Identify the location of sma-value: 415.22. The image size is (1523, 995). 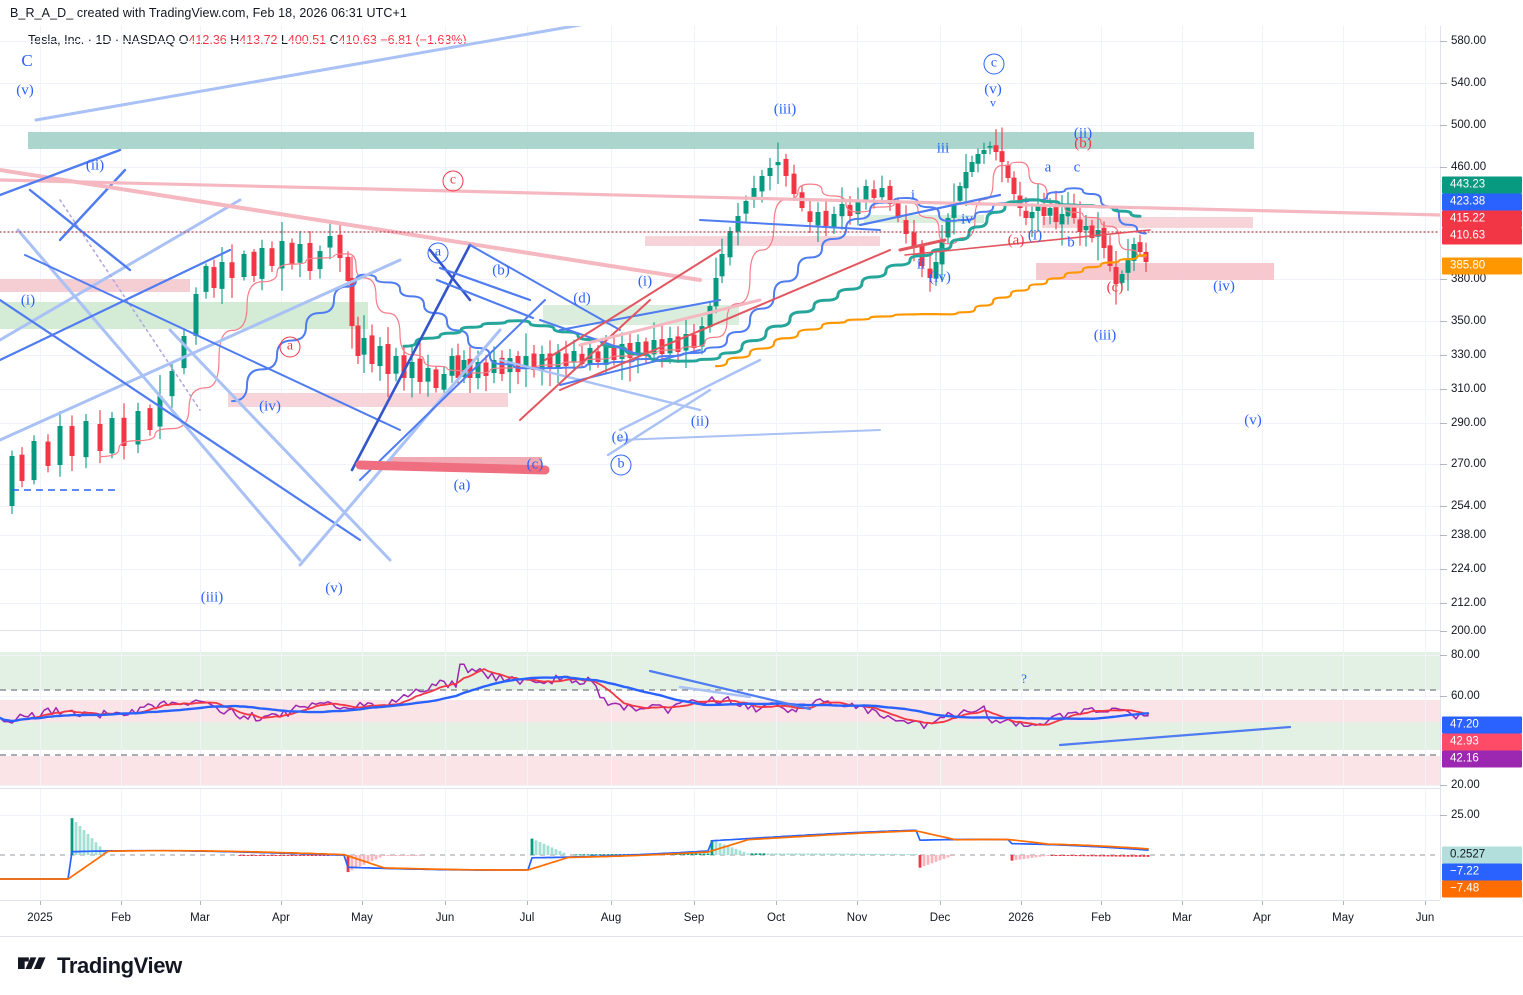
(1482, 219).